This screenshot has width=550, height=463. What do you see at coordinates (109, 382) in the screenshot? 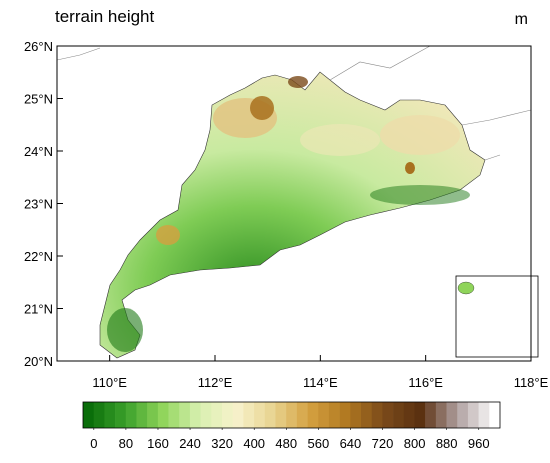
I see `x-tick-label: 110°E` at bounding box center [109, 382].